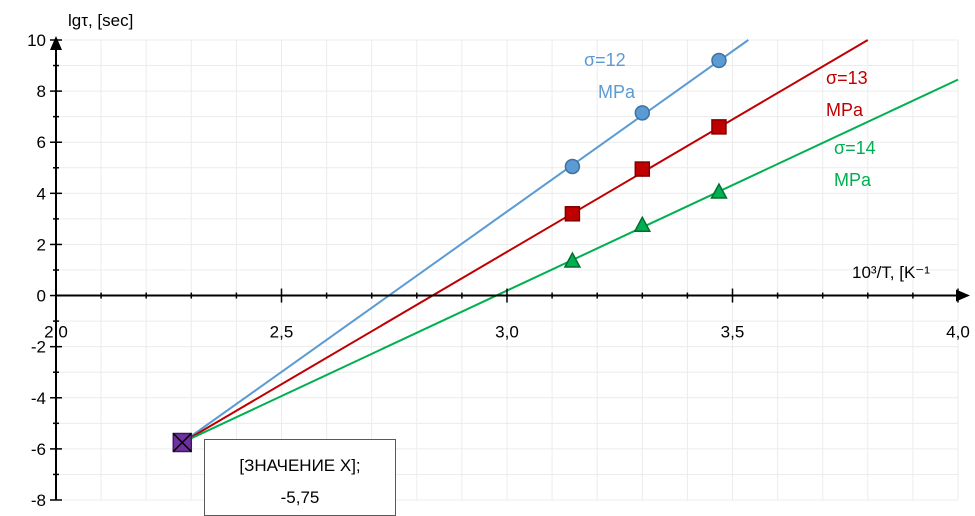 The width and height of the screenshot is (975, 516). I want to click on intersection-cross, so click(182, 442).